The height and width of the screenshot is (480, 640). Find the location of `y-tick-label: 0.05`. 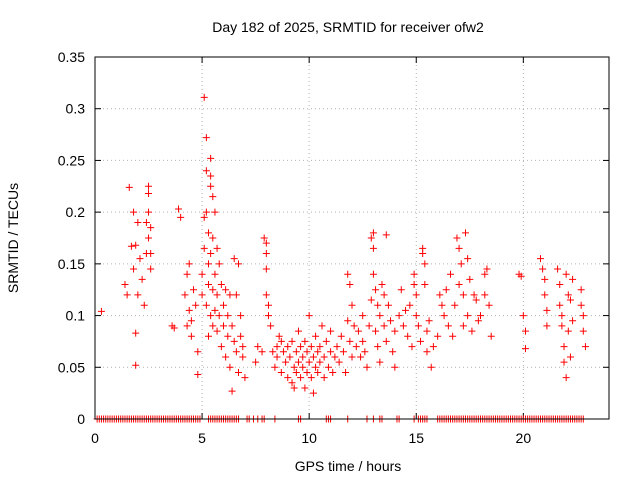

y-tick-label: 0.05 is located at coordinates (71, 367).